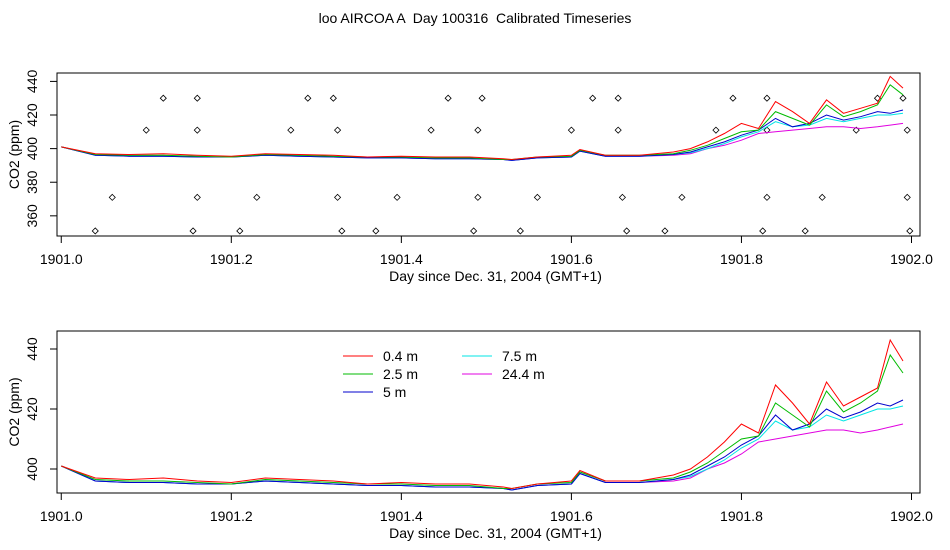  Describe the element at coordinates (32, 409) in the screenshot. I see `y-tick-label-bottom-1: 420` at that location.